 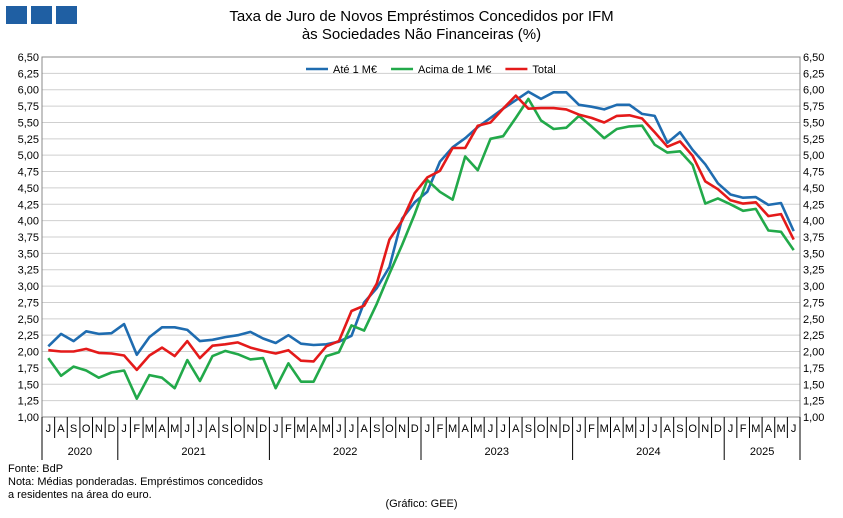 I want to click on y-tick-label-left: 3,25, so click(x=28, y=271).